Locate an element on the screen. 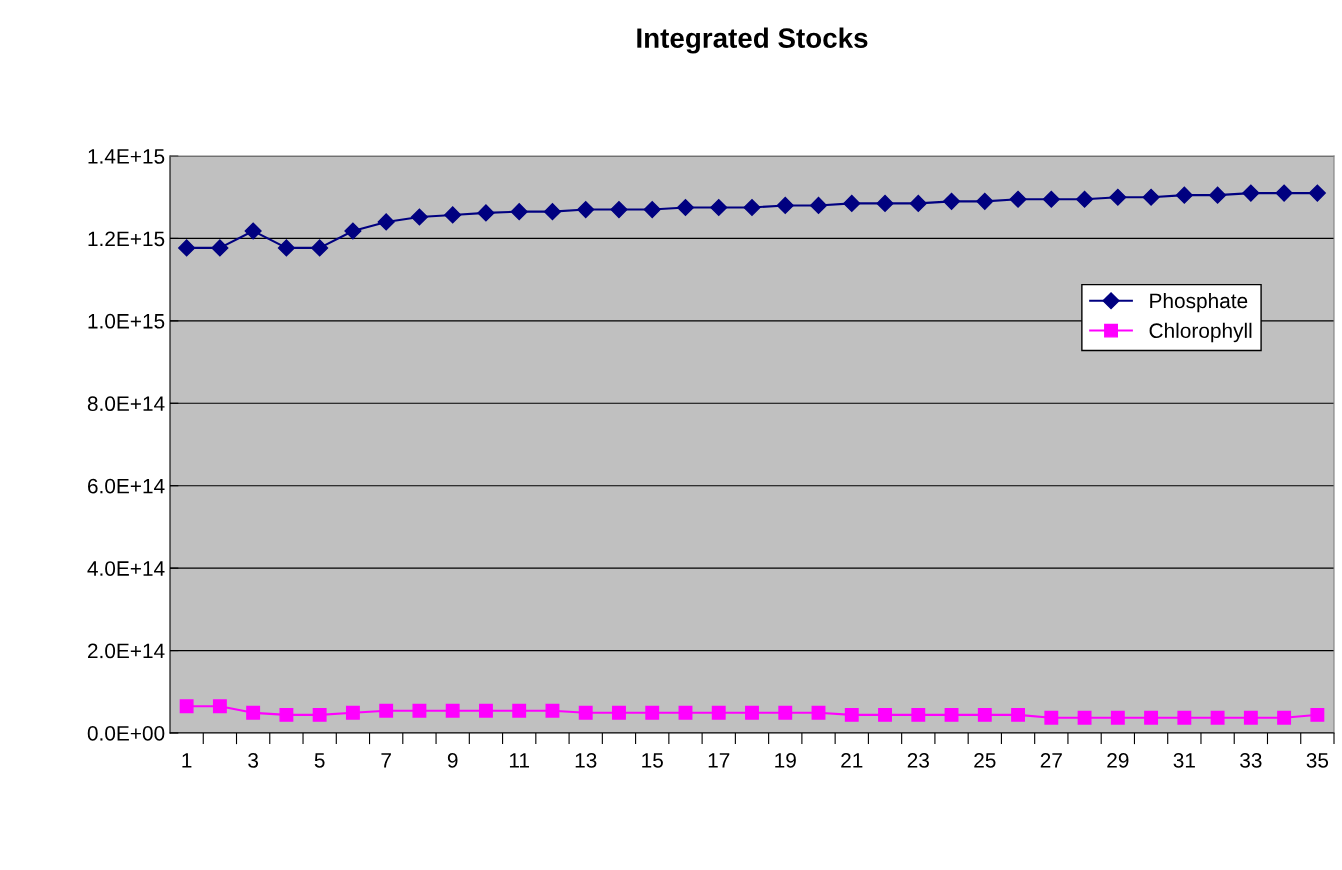 The width and height of the screenshot is (1342, 870). x-tick-label: 7 is located at coordinates (386, 760).